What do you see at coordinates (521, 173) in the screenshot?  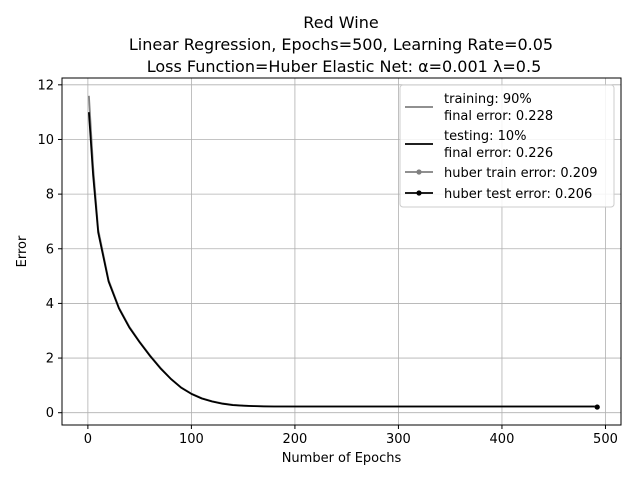 I see `legend-label-2: huber train error: 0.209` at bounding box center [521, 173].